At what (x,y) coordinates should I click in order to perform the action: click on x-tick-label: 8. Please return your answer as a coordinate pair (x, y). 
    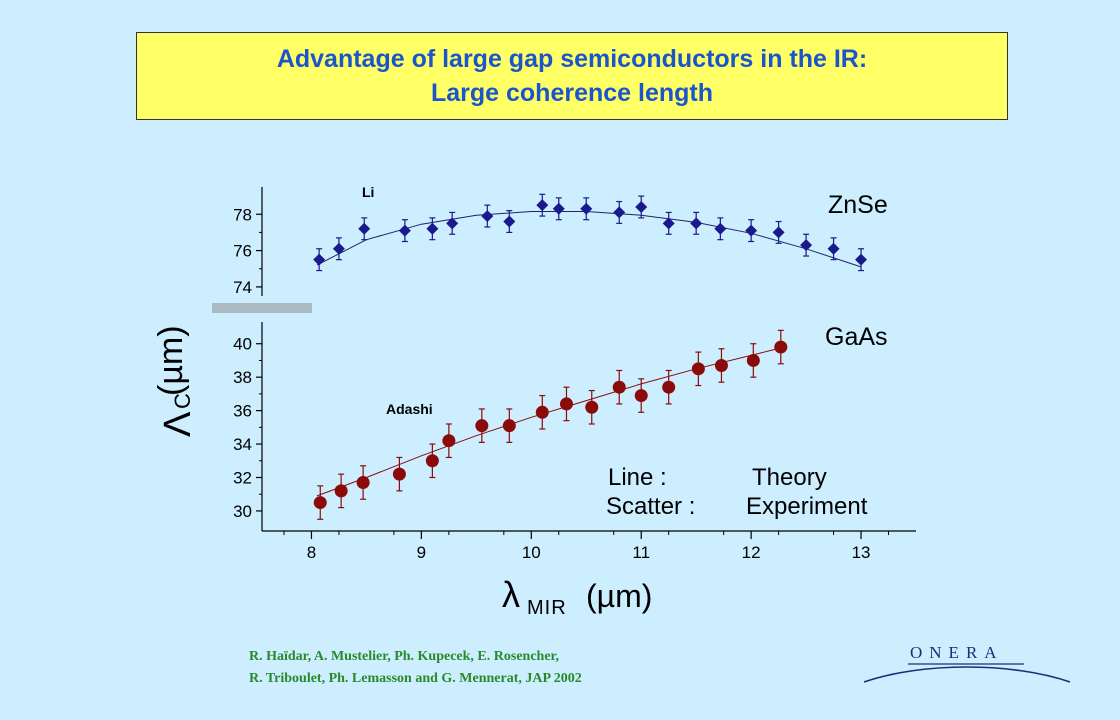
    Looking at the image, I should click on (311, 552).